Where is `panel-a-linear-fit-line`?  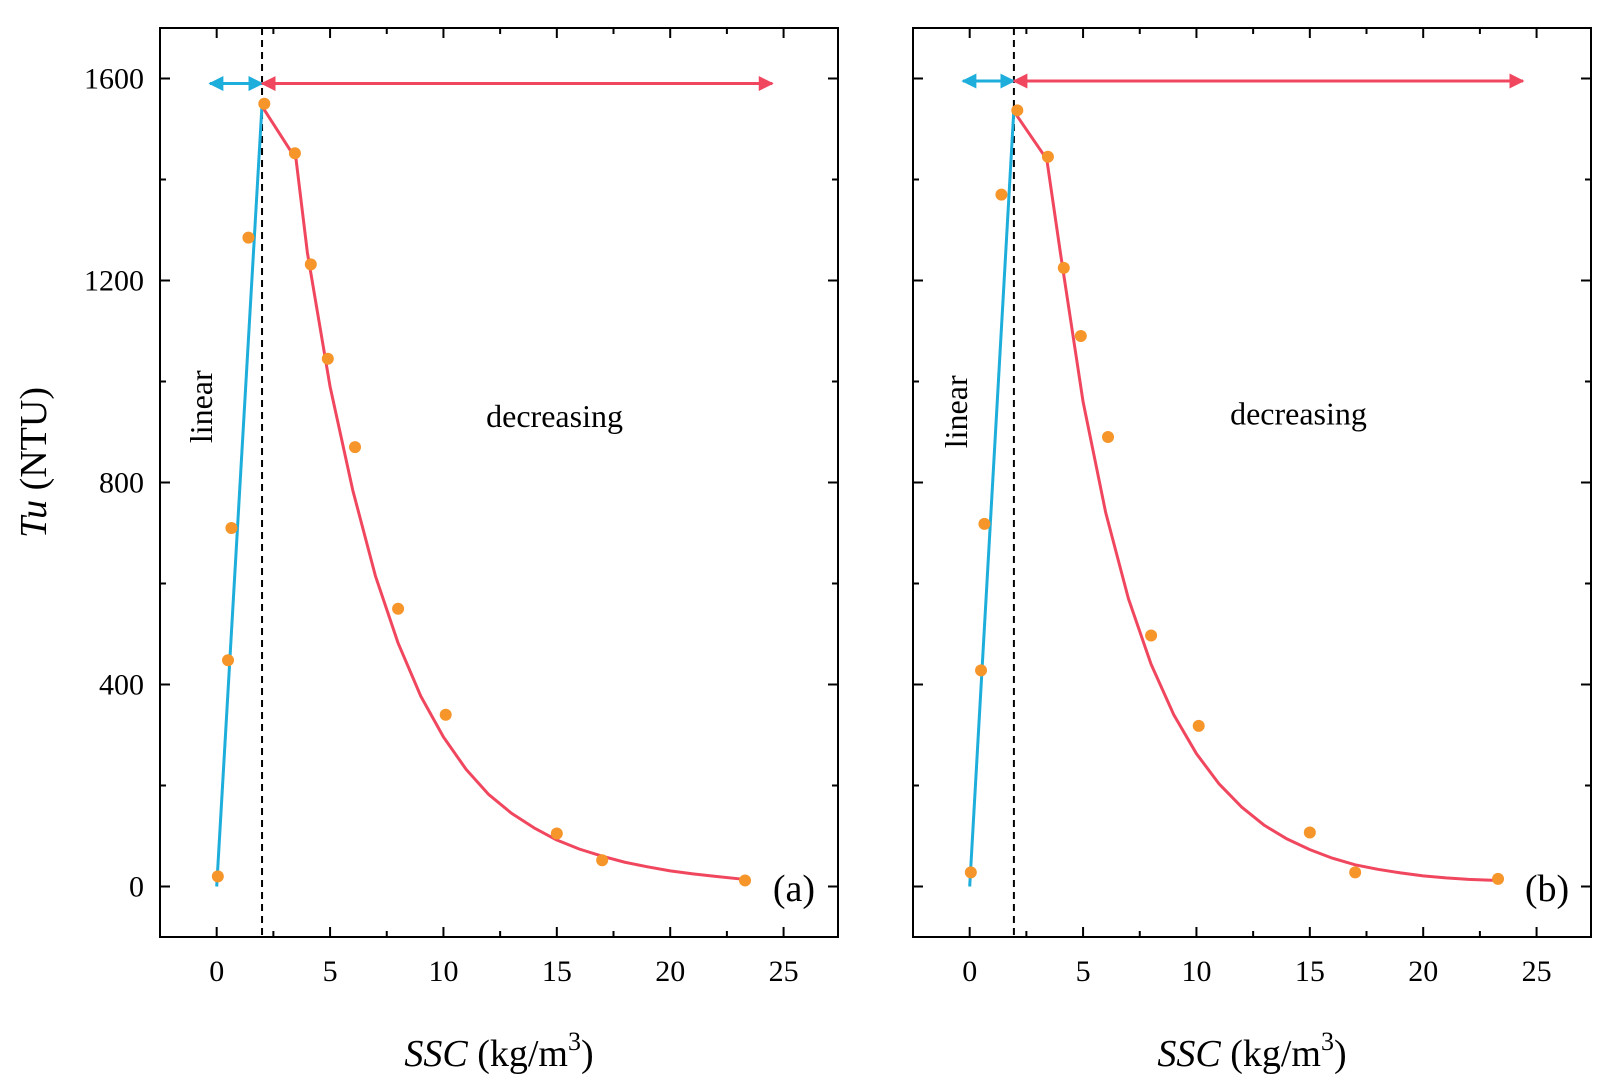
panel-a-linear-fit-line is located at coordinates (239, 495).